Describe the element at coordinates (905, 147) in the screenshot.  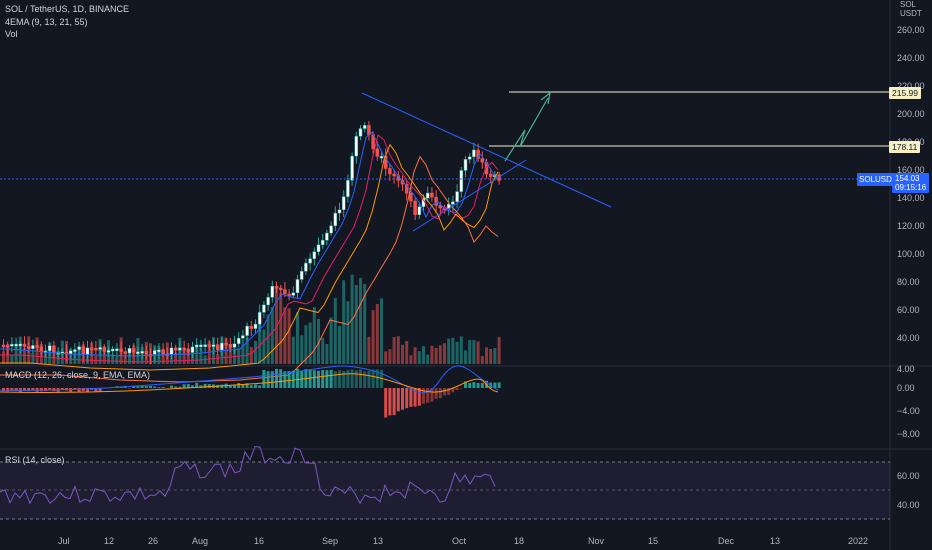
I see `level-2-tag: 178.11` at that location.